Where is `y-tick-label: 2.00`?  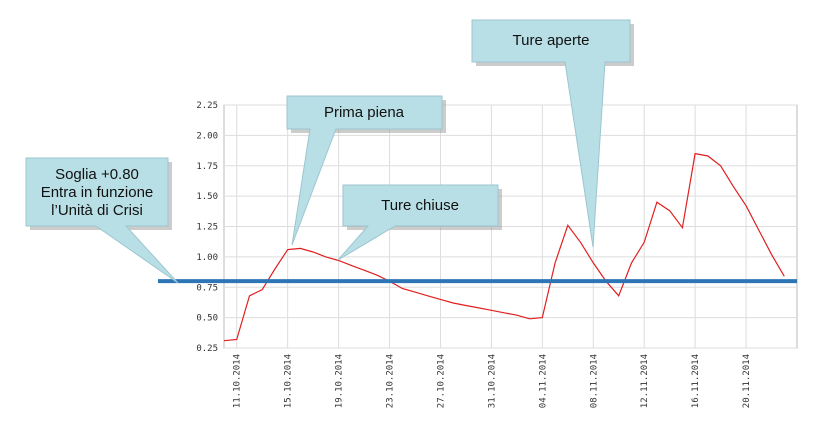
y-tick-label: 2.00 is located at coordinates (207, 136).